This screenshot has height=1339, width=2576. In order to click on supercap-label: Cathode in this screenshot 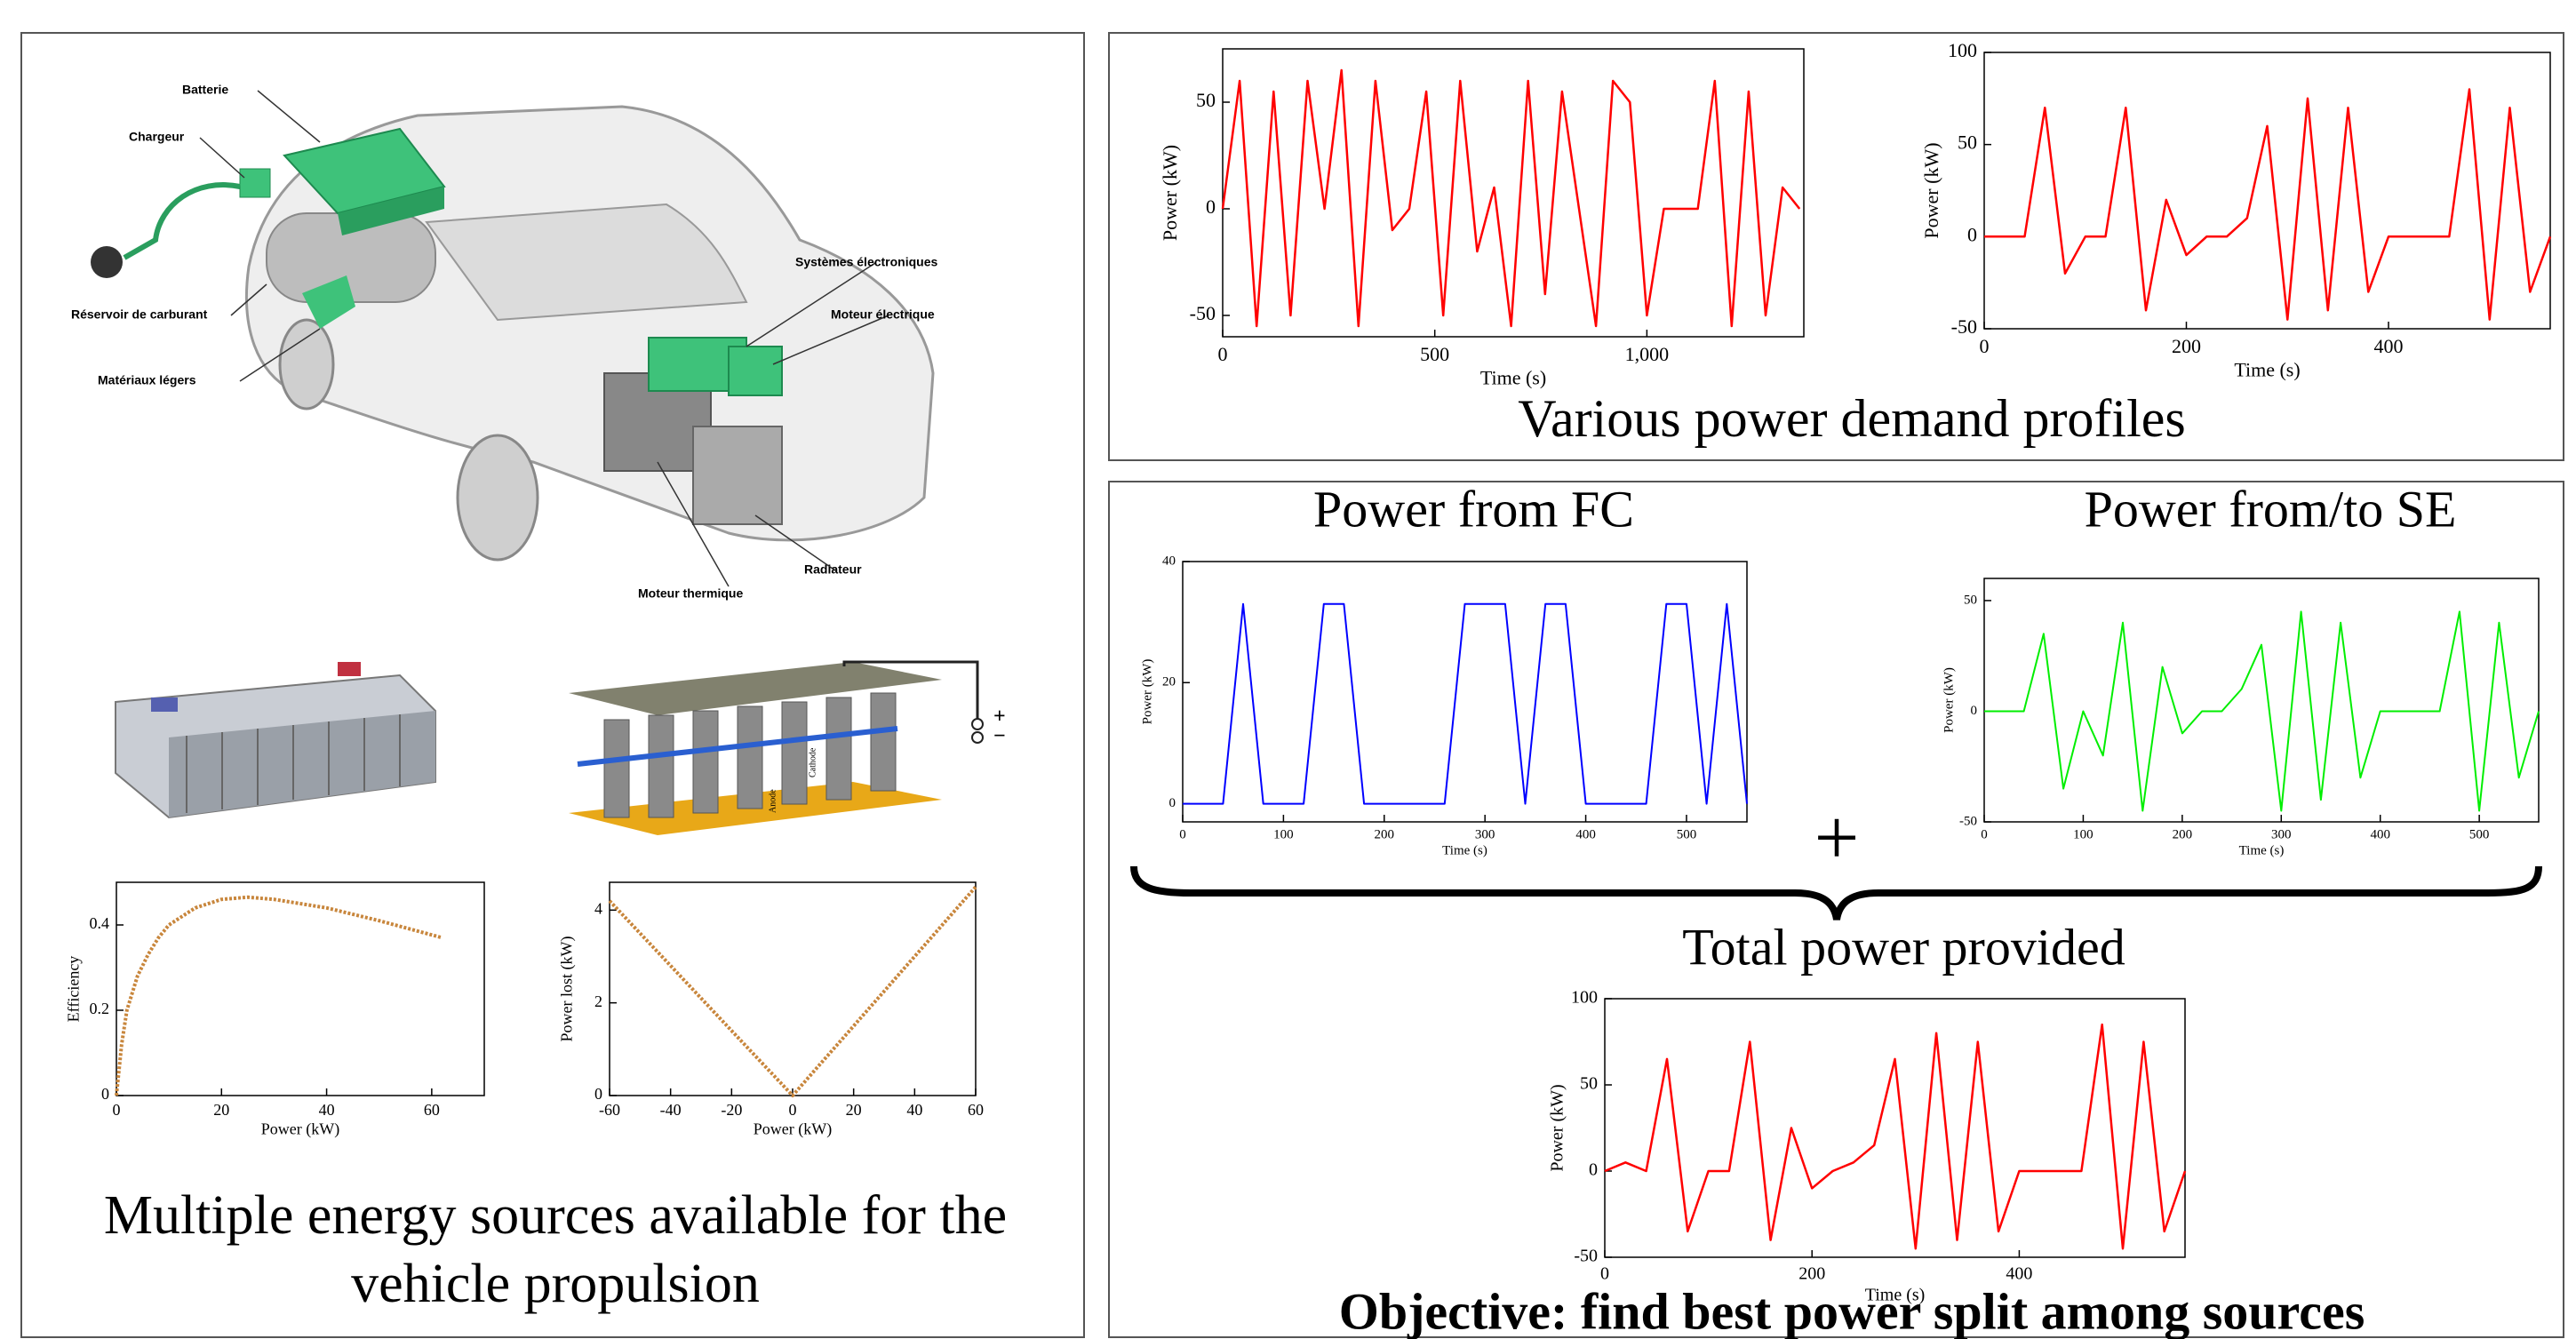, I will do `click(813, 762)`.